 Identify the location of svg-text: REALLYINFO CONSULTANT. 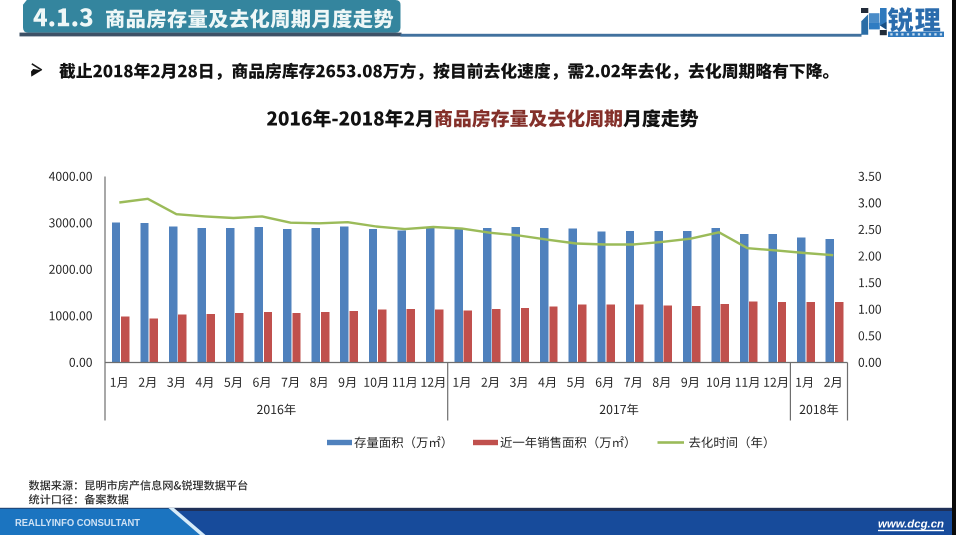
(78, 523).